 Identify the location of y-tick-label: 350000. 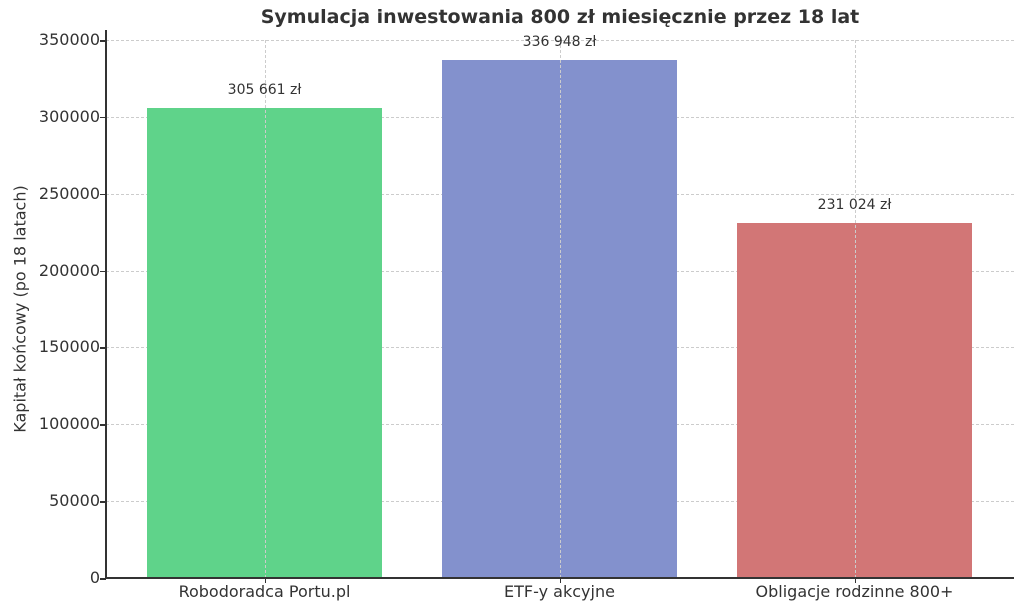
(69, 39).